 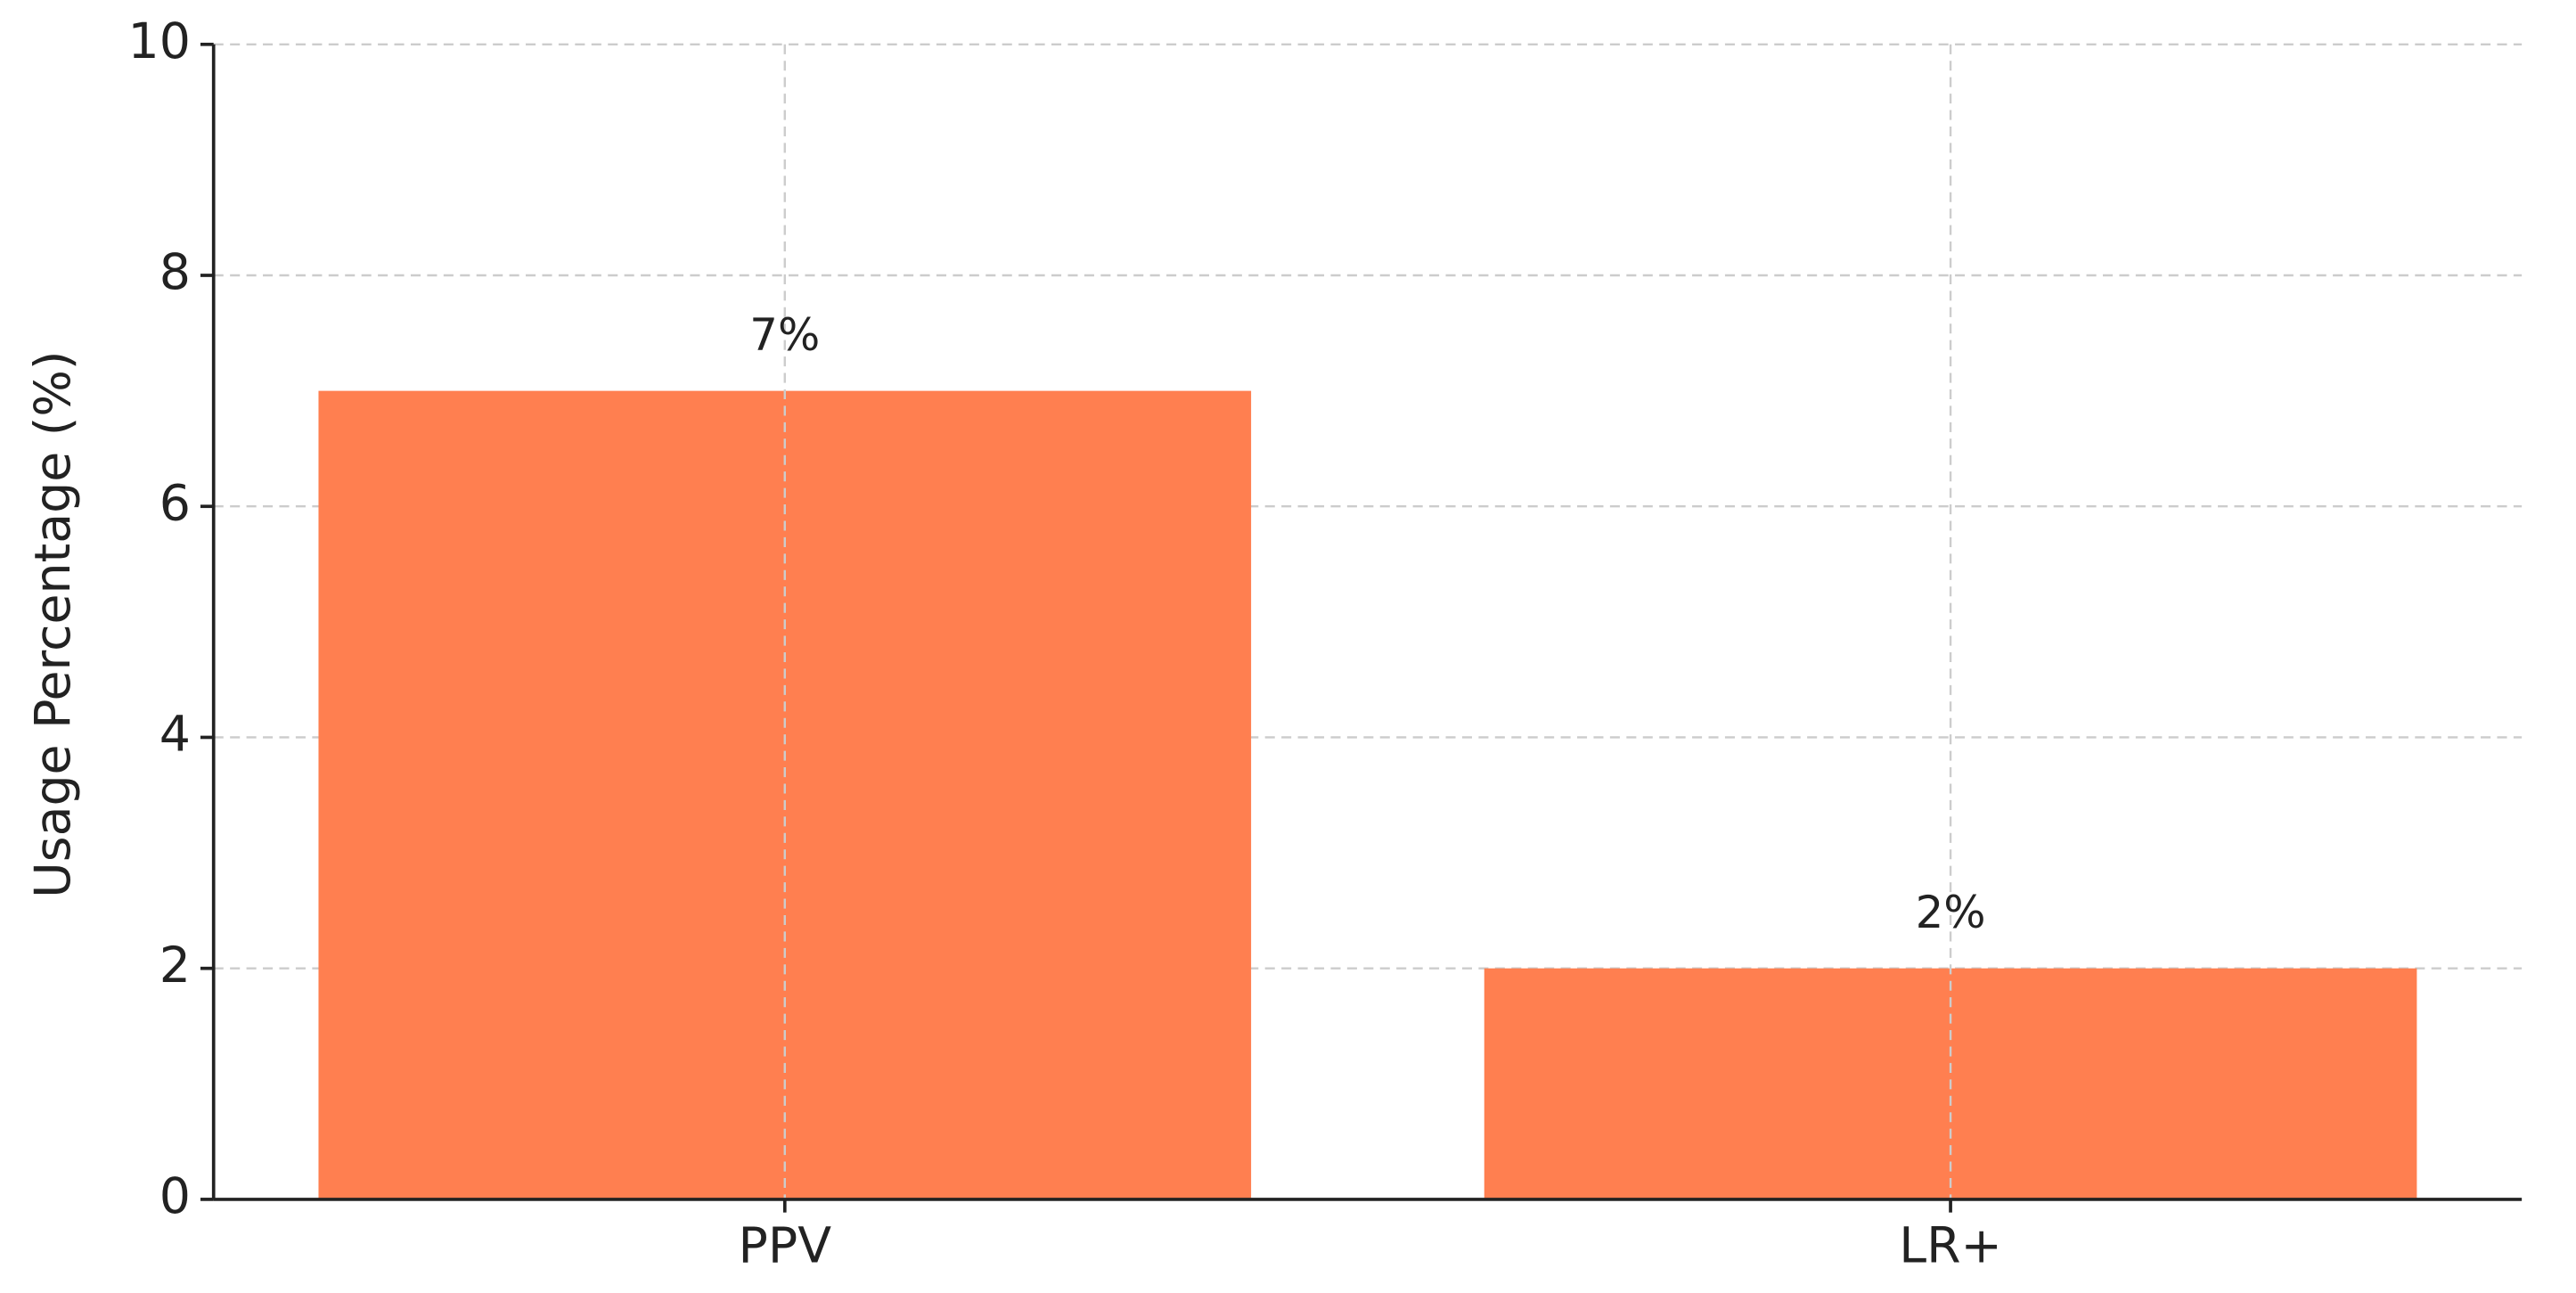 What do you see at coordinates (175, 504) in the screenshot?
I see `y-tick-label: 6` at bounding box center [175, 504].